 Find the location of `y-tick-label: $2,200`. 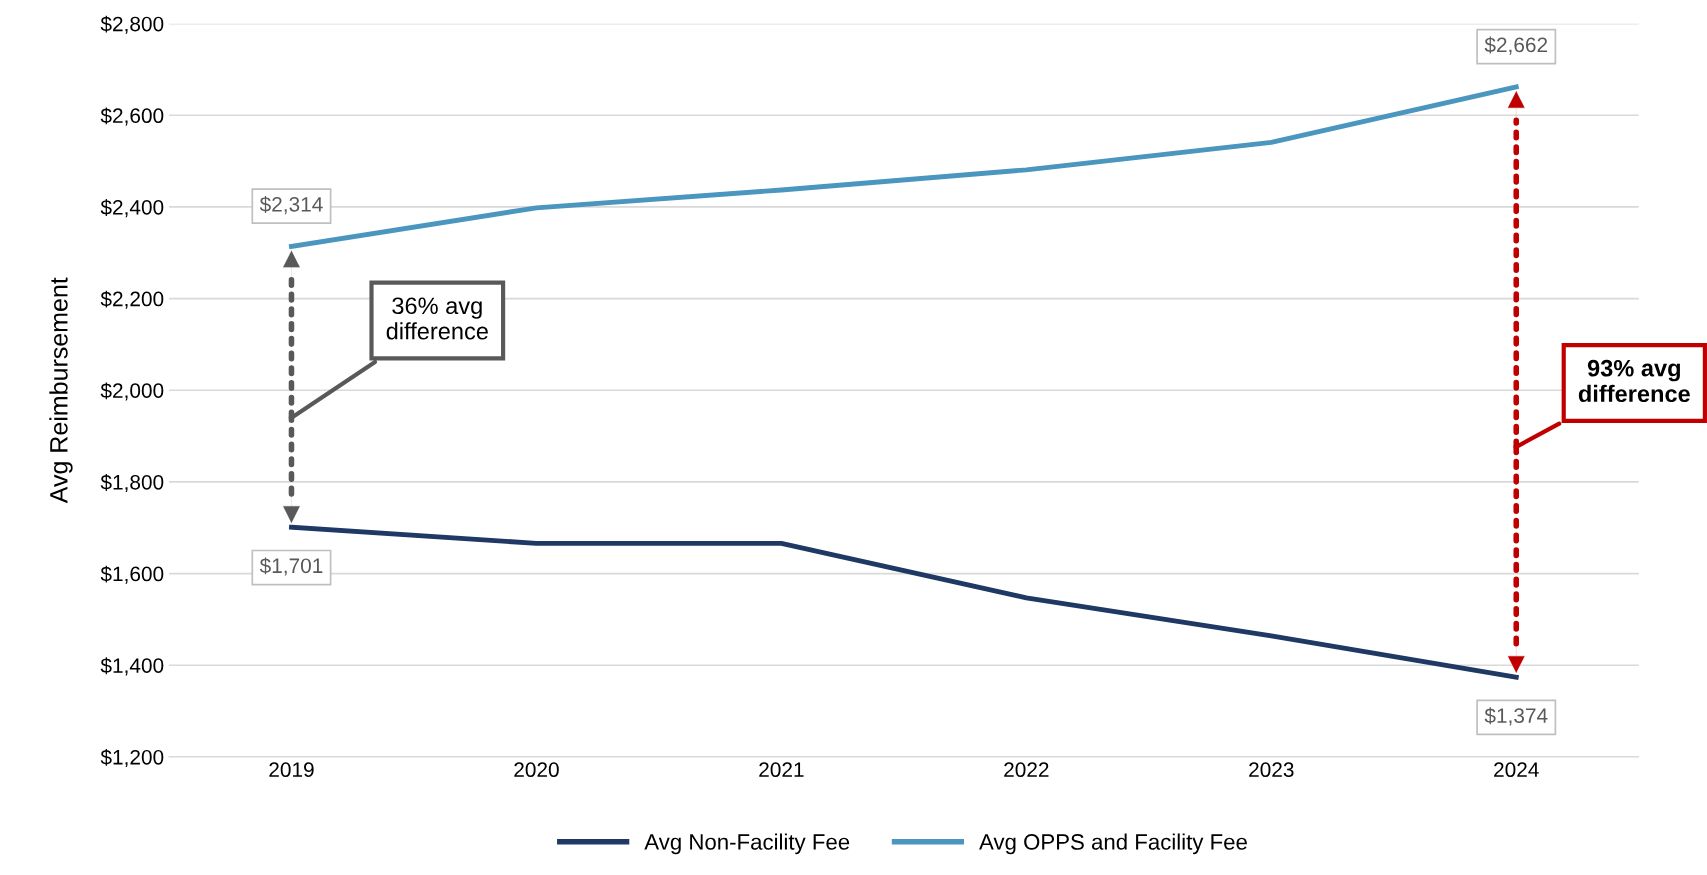

y-tick-label: $2,200 is located at coordinates (132, 299).